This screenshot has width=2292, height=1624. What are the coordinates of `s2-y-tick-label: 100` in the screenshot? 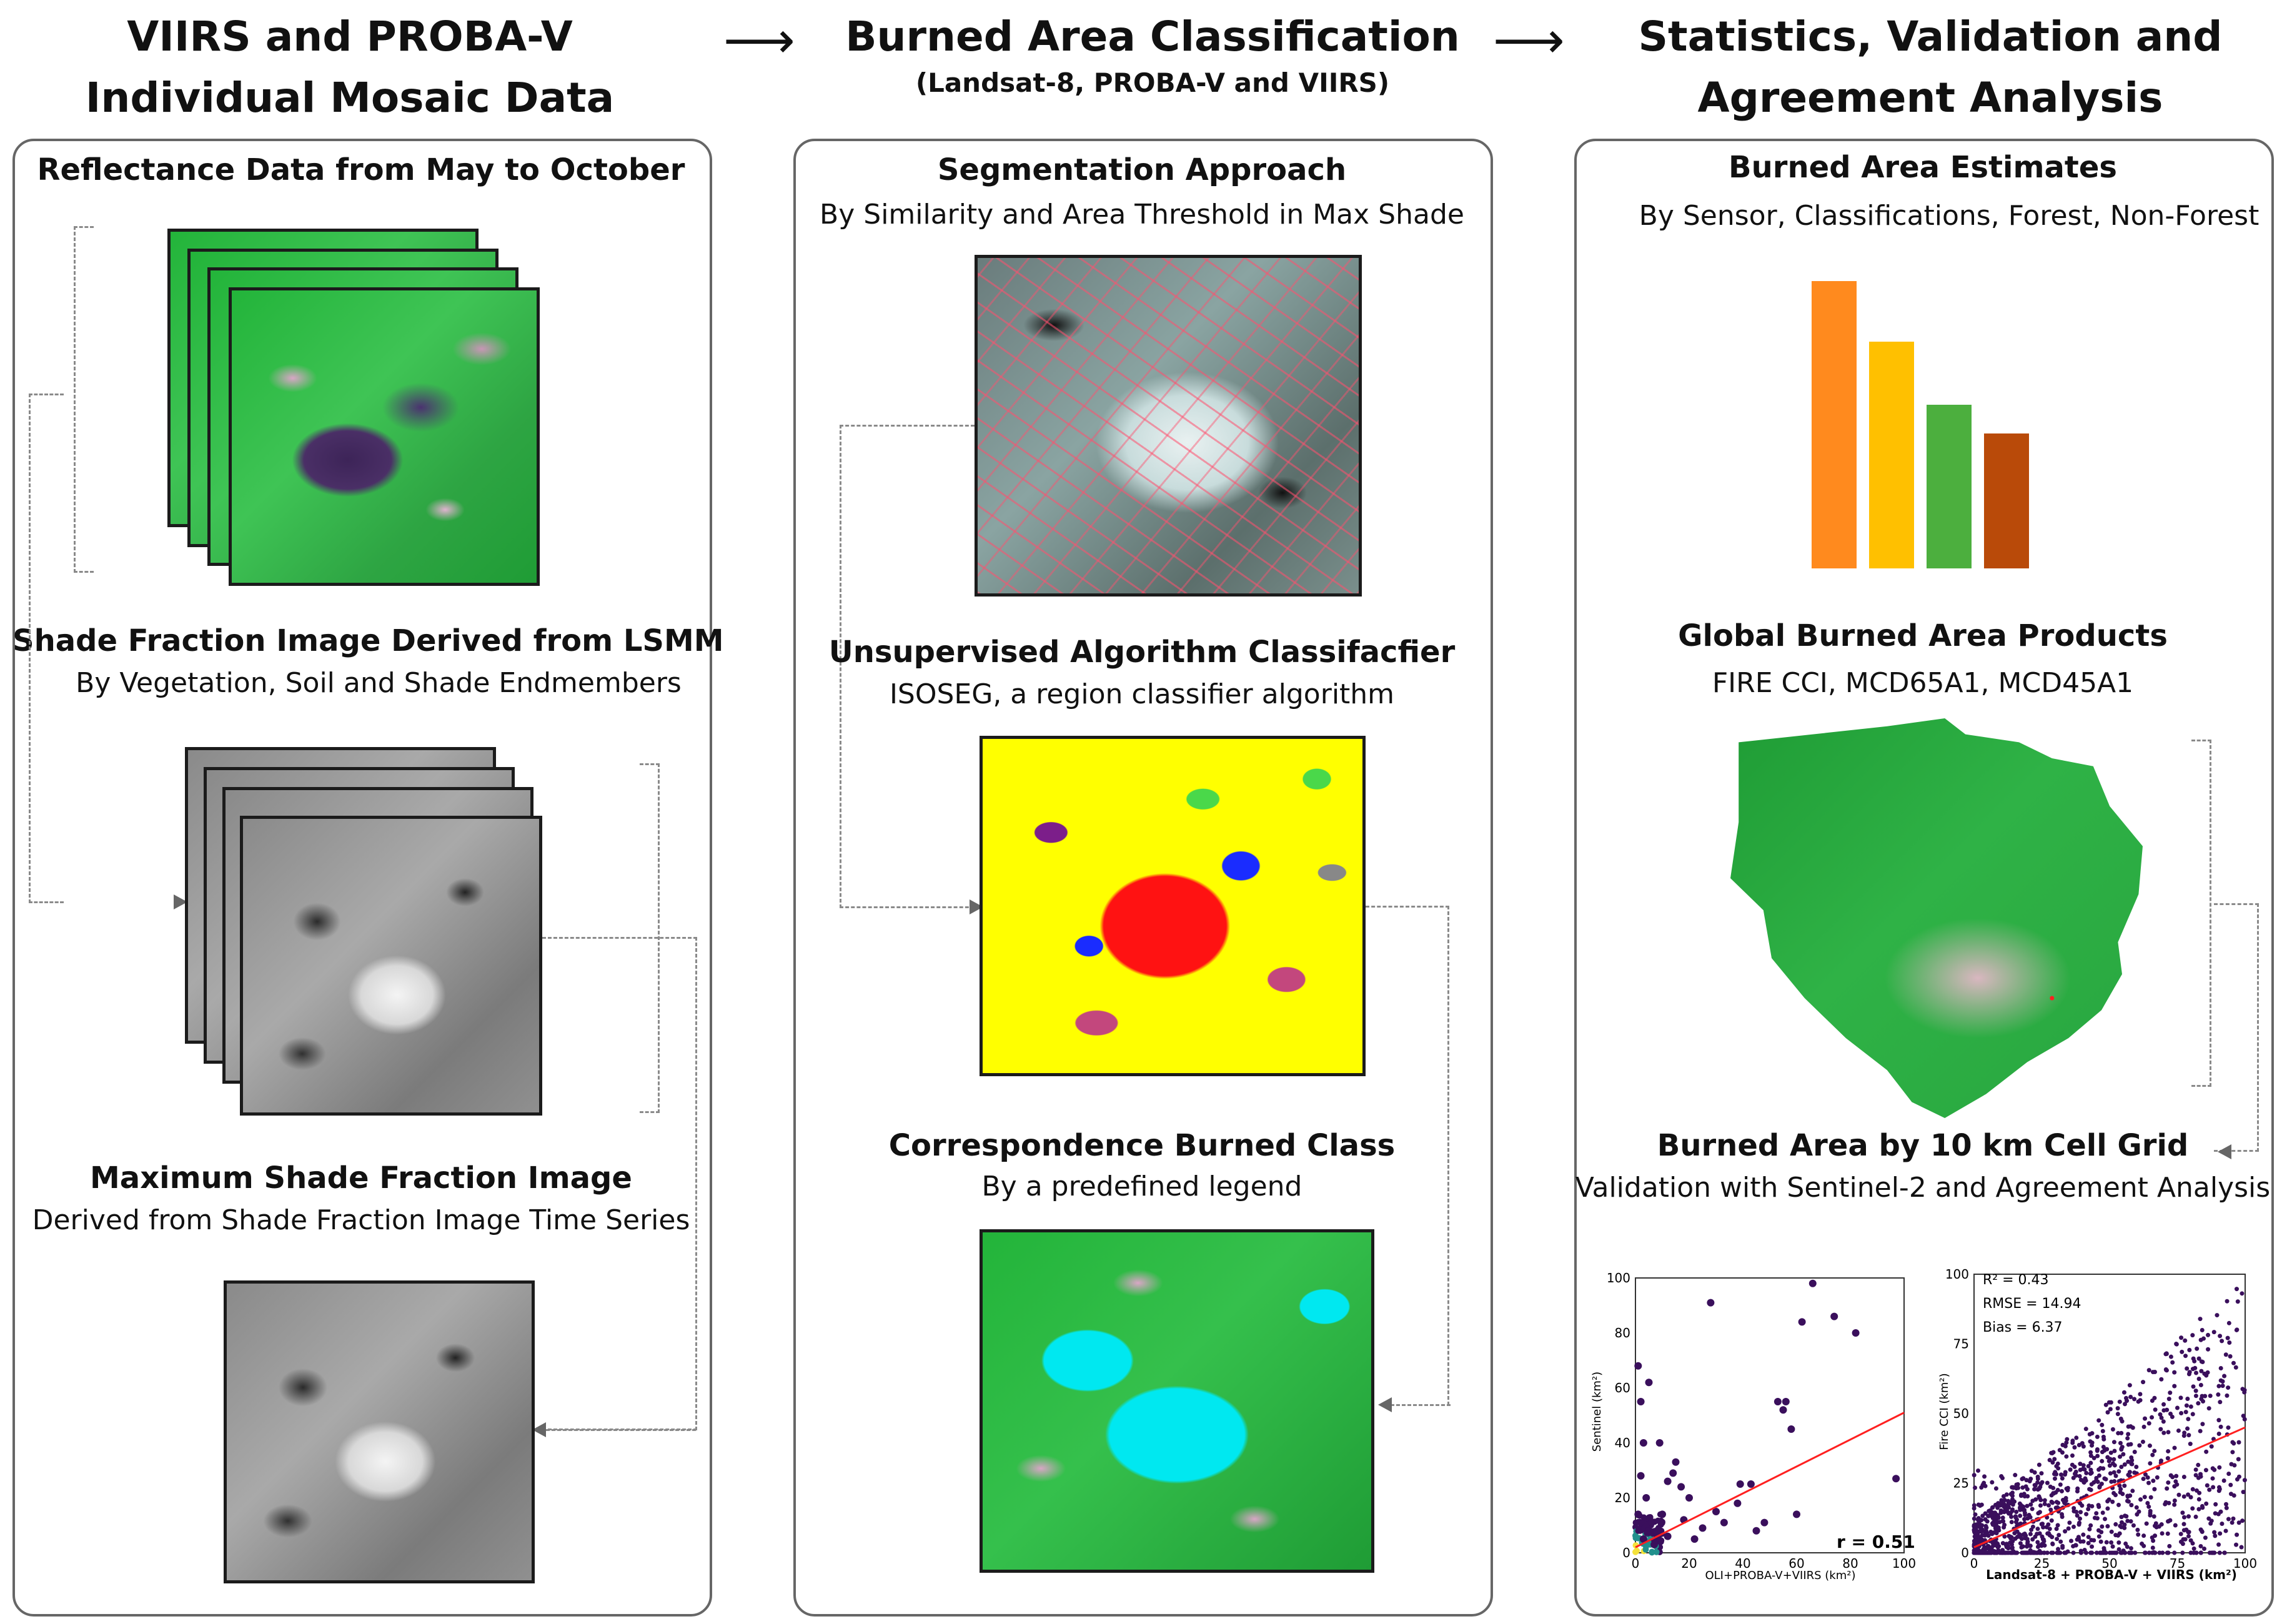 It's located at (1957, 1274).